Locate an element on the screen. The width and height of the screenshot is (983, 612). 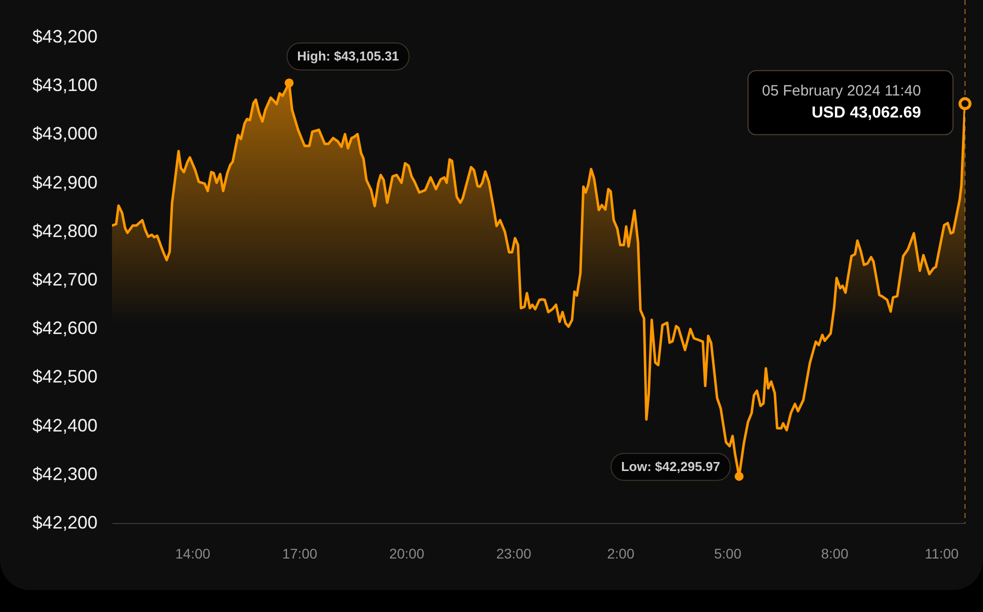
y-tick-label: $43,200 is located at coordinates (65, 36).